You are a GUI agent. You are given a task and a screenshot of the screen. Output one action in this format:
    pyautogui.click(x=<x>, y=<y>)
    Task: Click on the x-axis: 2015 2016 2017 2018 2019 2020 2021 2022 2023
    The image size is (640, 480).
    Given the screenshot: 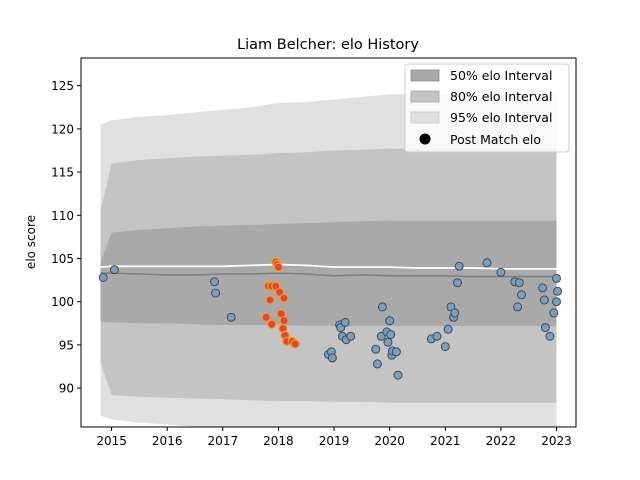 What is the action you would take?
    pyautogui.click(x=333, y=437)
    